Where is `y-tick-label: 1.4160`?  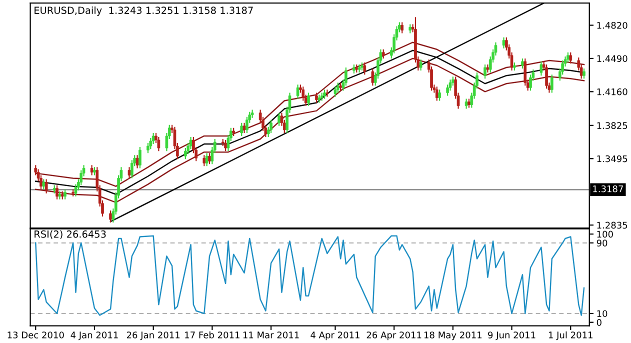
y-tick-label: 1.4160 is located at coordinates (612, 92).